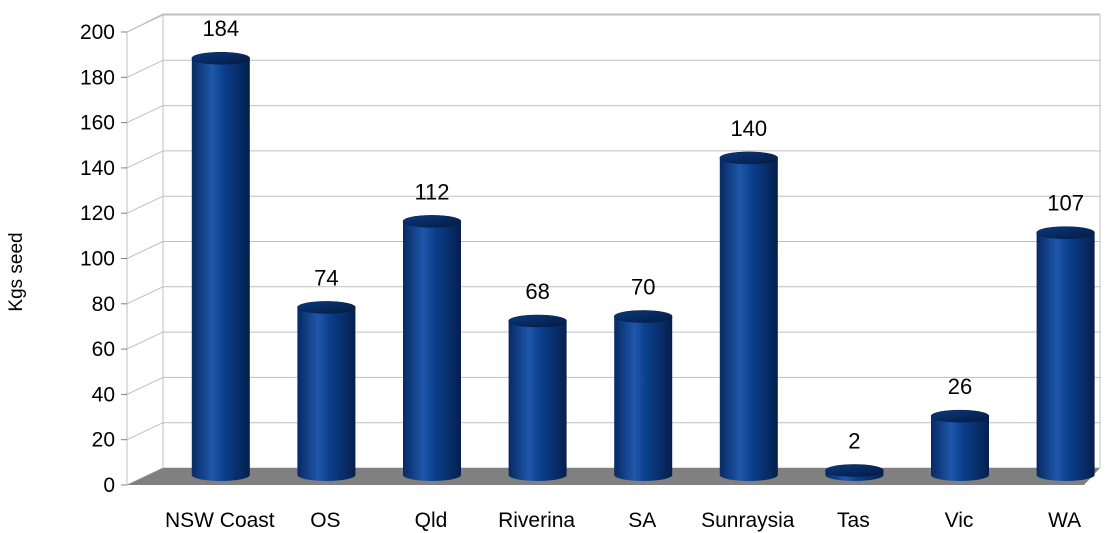 The image size is (1110, 533). Describe the element at coordinates (643, 286) in the screenshot. I see `data-label: 70` at that location.